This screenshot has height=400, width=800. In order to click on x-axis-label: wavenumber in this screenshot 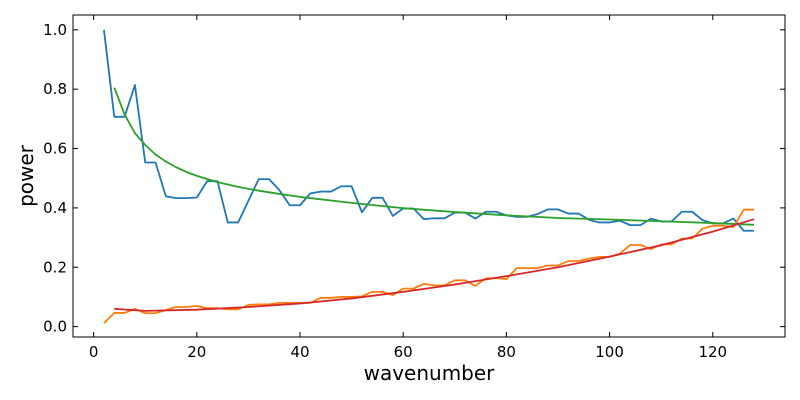, I will do `click(430, 373)`.